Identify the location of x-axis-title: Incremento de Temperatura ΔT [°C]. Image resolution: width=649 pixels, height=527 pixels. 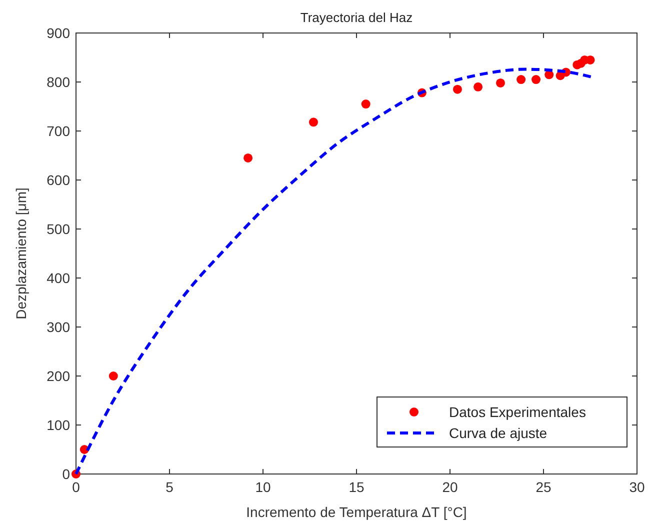
(356, 512).